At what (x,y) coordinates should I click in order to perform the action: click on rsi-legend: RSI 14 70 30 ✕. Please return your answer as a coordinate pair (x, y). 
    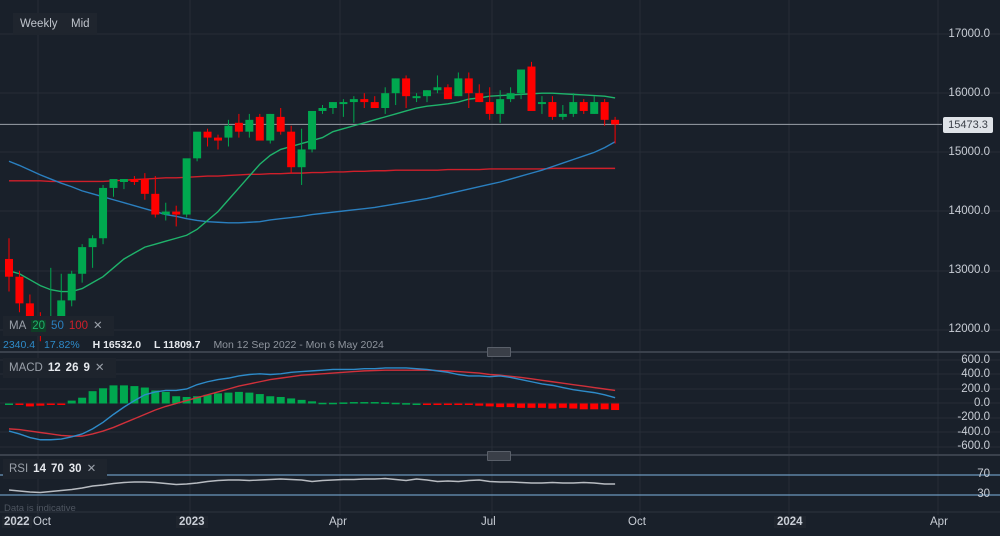
    Looking at the image, I should click on (55, 469).